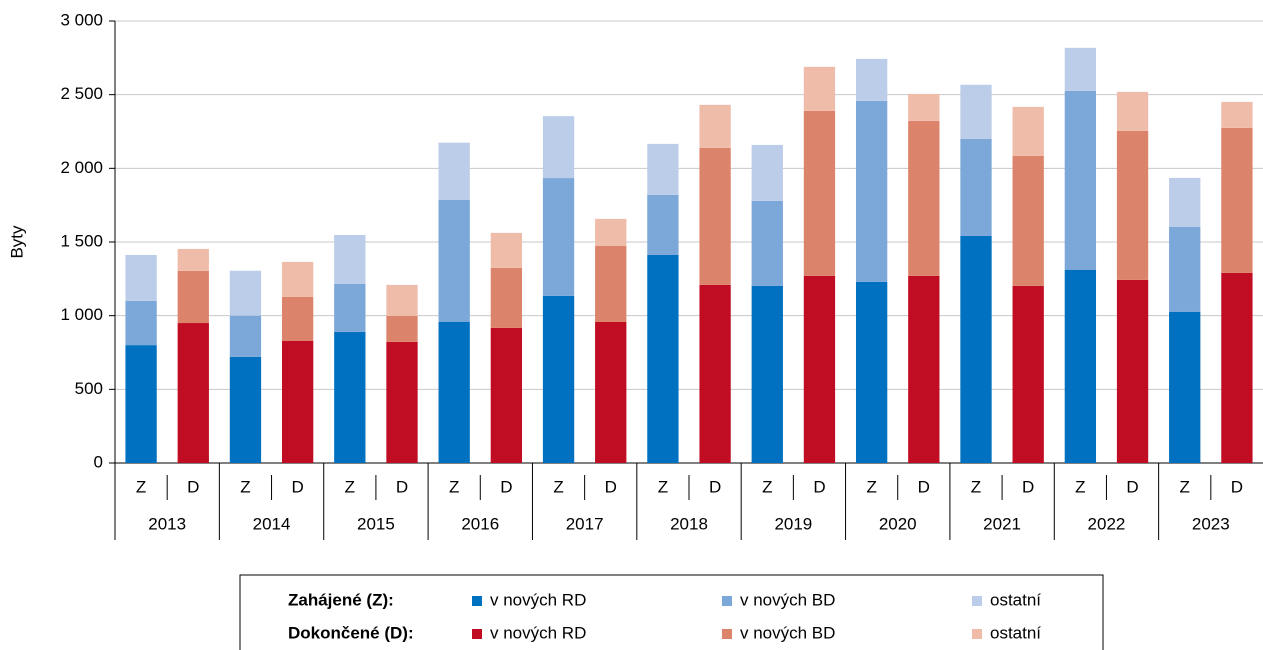  What do you see at coordinates (81, 93) in the screenshot?
I see `y-tick-label: 2 500` at bounding box center [81, 93].